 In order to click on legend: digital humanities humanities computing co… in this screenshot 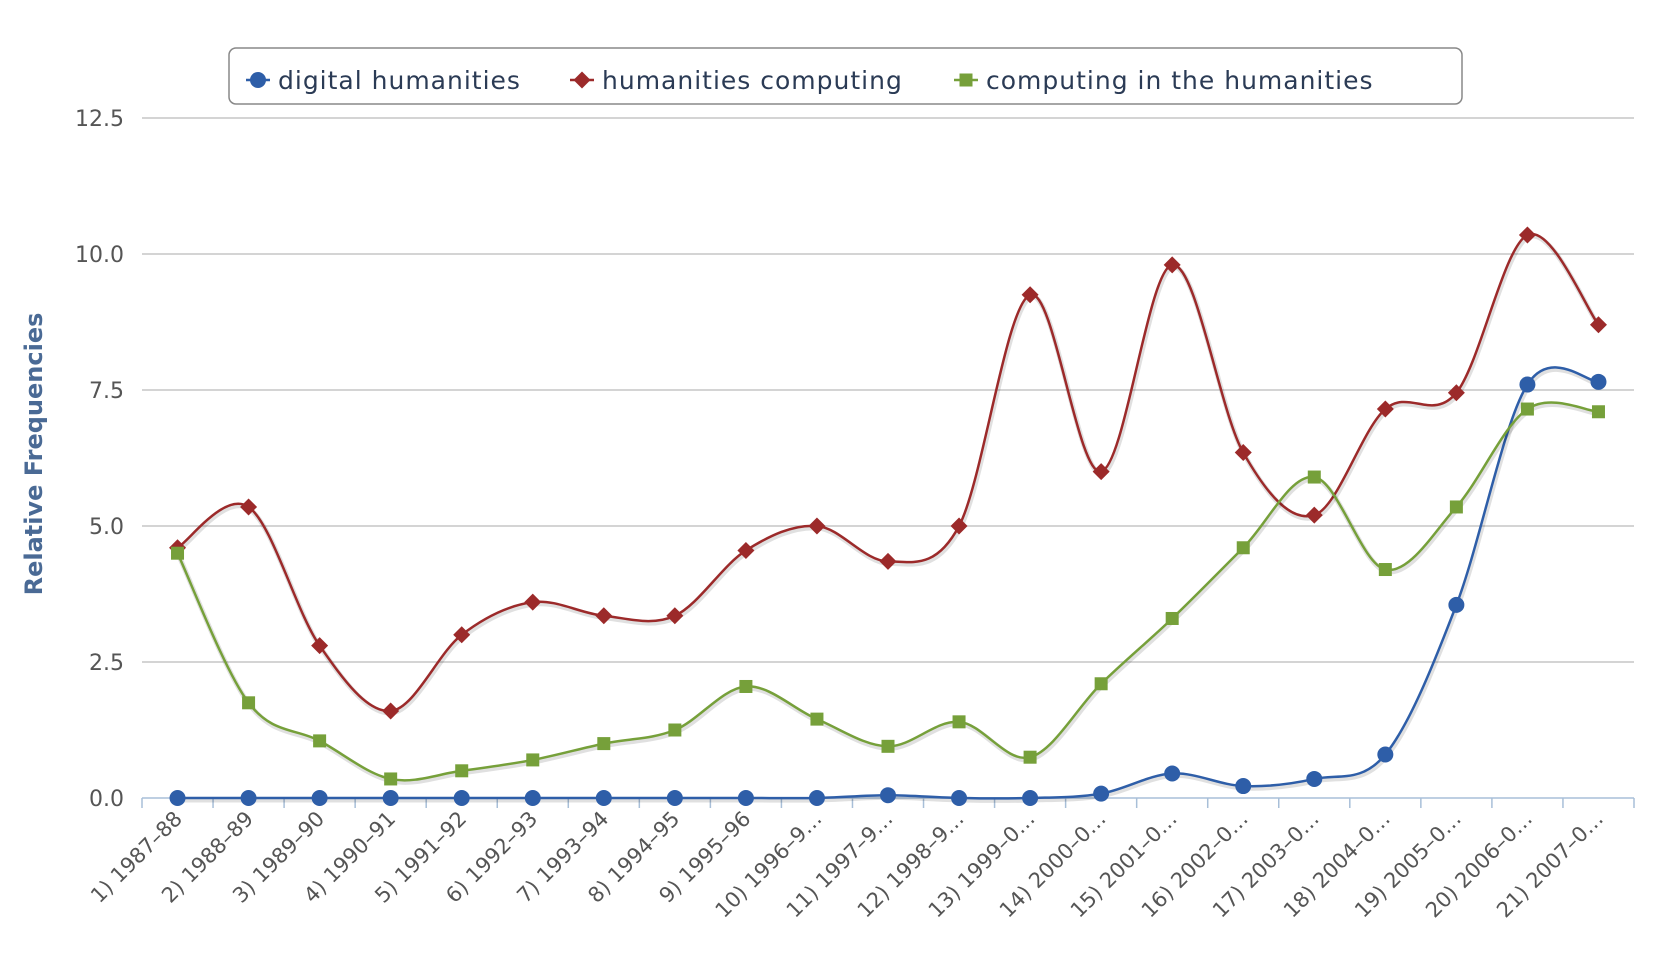, I will do `click(845, 76)`.